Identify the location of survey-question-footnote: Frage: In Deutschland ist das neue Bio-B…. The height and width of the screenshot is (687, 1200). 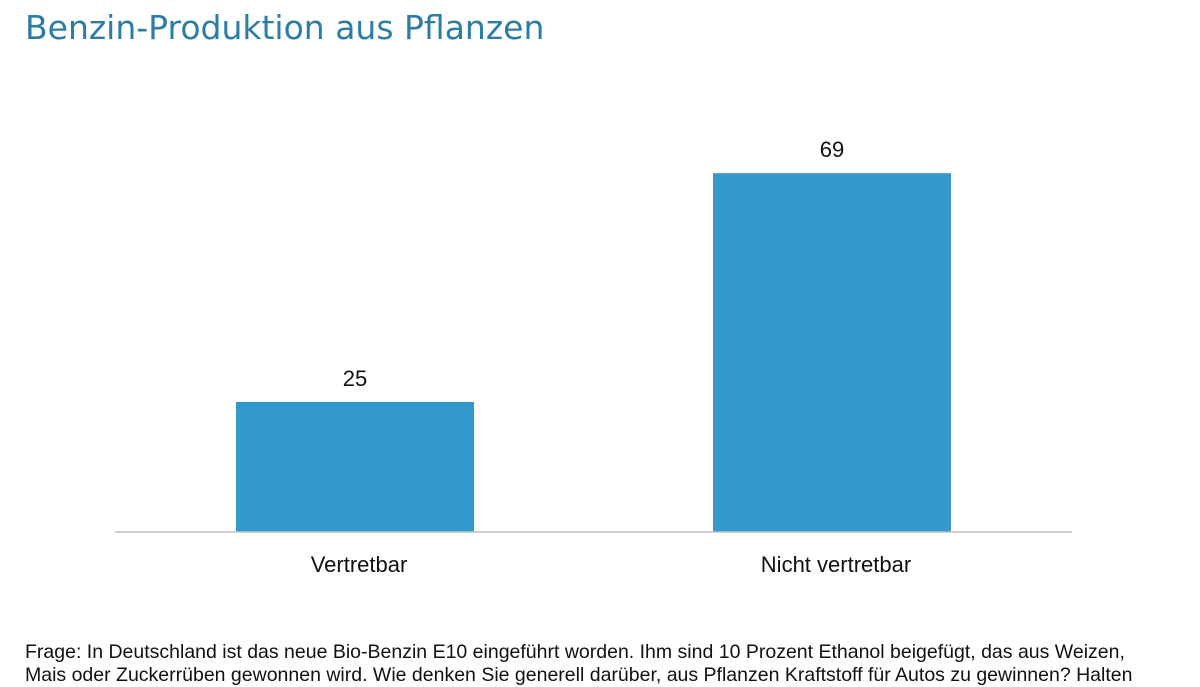
(600, 664).